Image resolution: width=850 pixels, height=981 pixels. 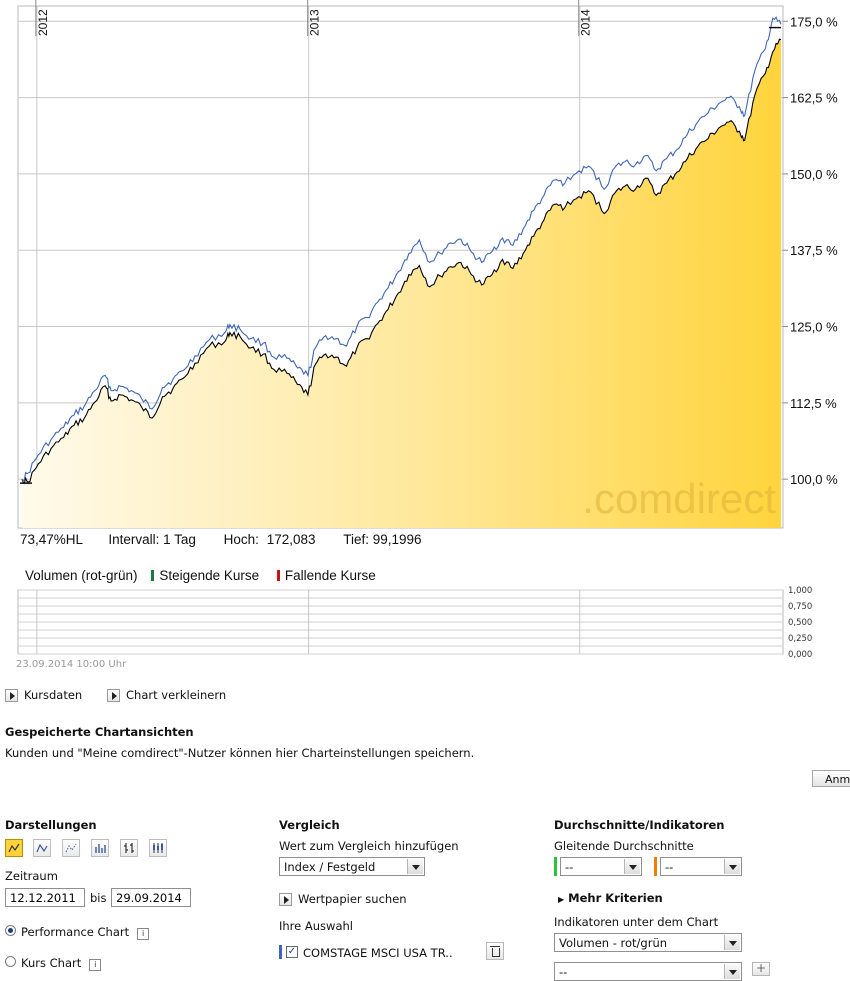 I want to click on bar-chart-type-button, so click(x=100, y=848).